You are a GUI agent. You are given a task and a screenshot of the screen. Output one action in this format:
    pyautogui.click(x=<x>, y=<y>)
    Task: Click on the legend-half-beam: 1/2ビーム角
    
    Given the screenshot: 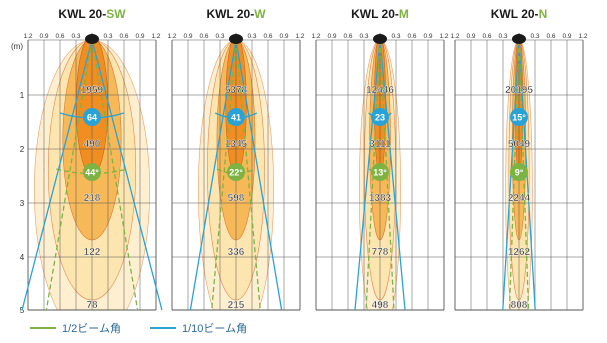 What is the action you would take?
    pyautogui.click(x=75, y=328)
    